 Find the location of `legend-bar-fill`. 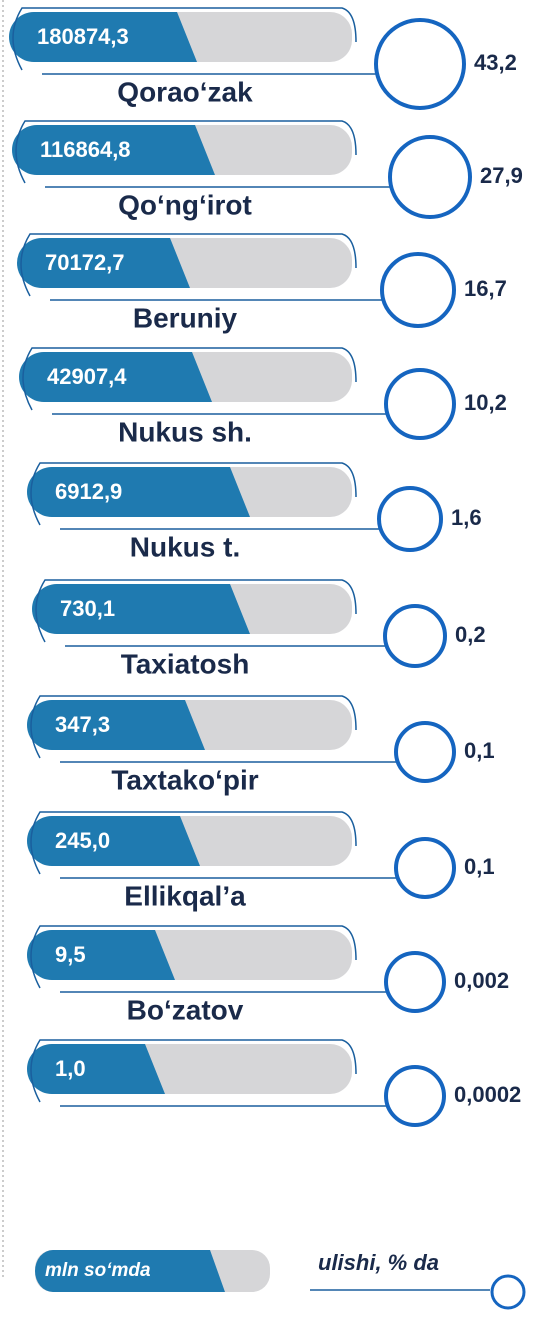

legend-bar-fill is located at coordinates (130, 1271).